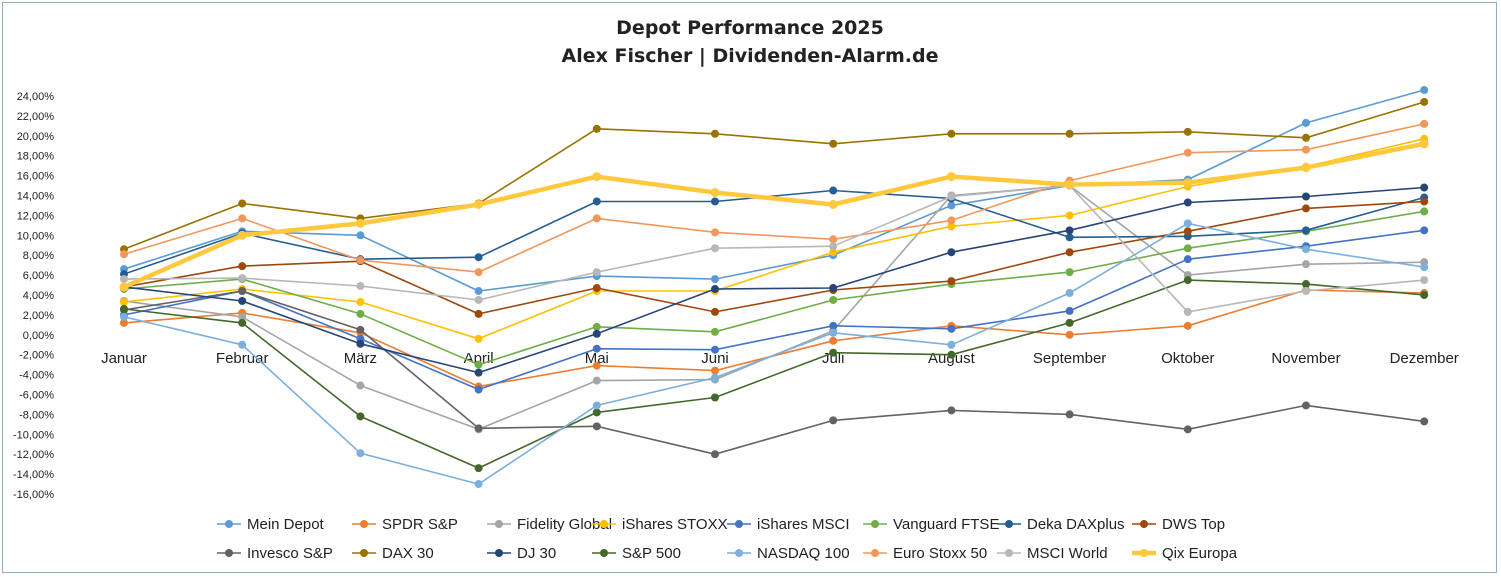 The width and height of the screenshot is (1501, 577). I want to click on legend-item: Qix Europa, so click(1185, 553).